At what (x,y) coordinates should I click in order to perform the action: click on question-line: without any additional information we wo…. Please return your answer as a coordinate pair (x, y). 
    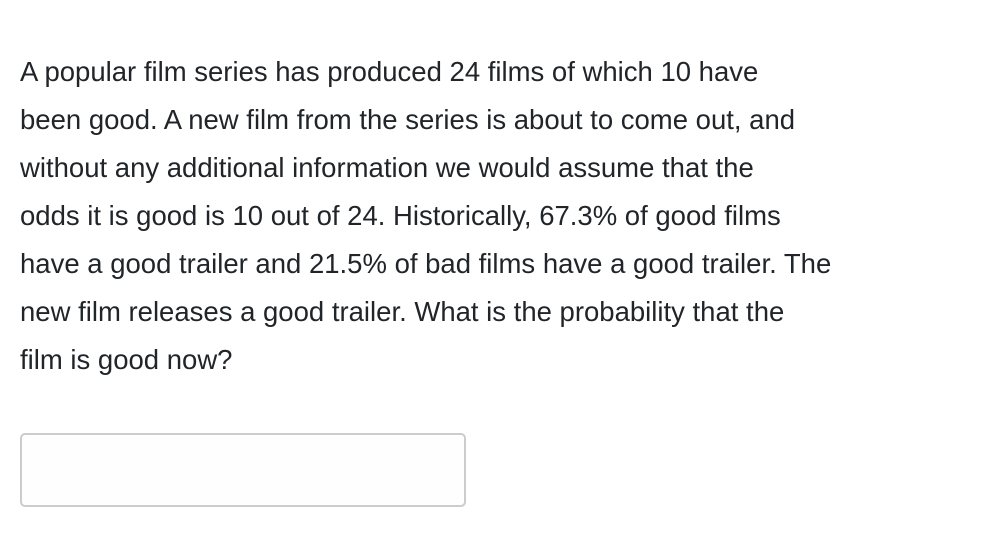
    Looking at the image, I should click on (387, 167).